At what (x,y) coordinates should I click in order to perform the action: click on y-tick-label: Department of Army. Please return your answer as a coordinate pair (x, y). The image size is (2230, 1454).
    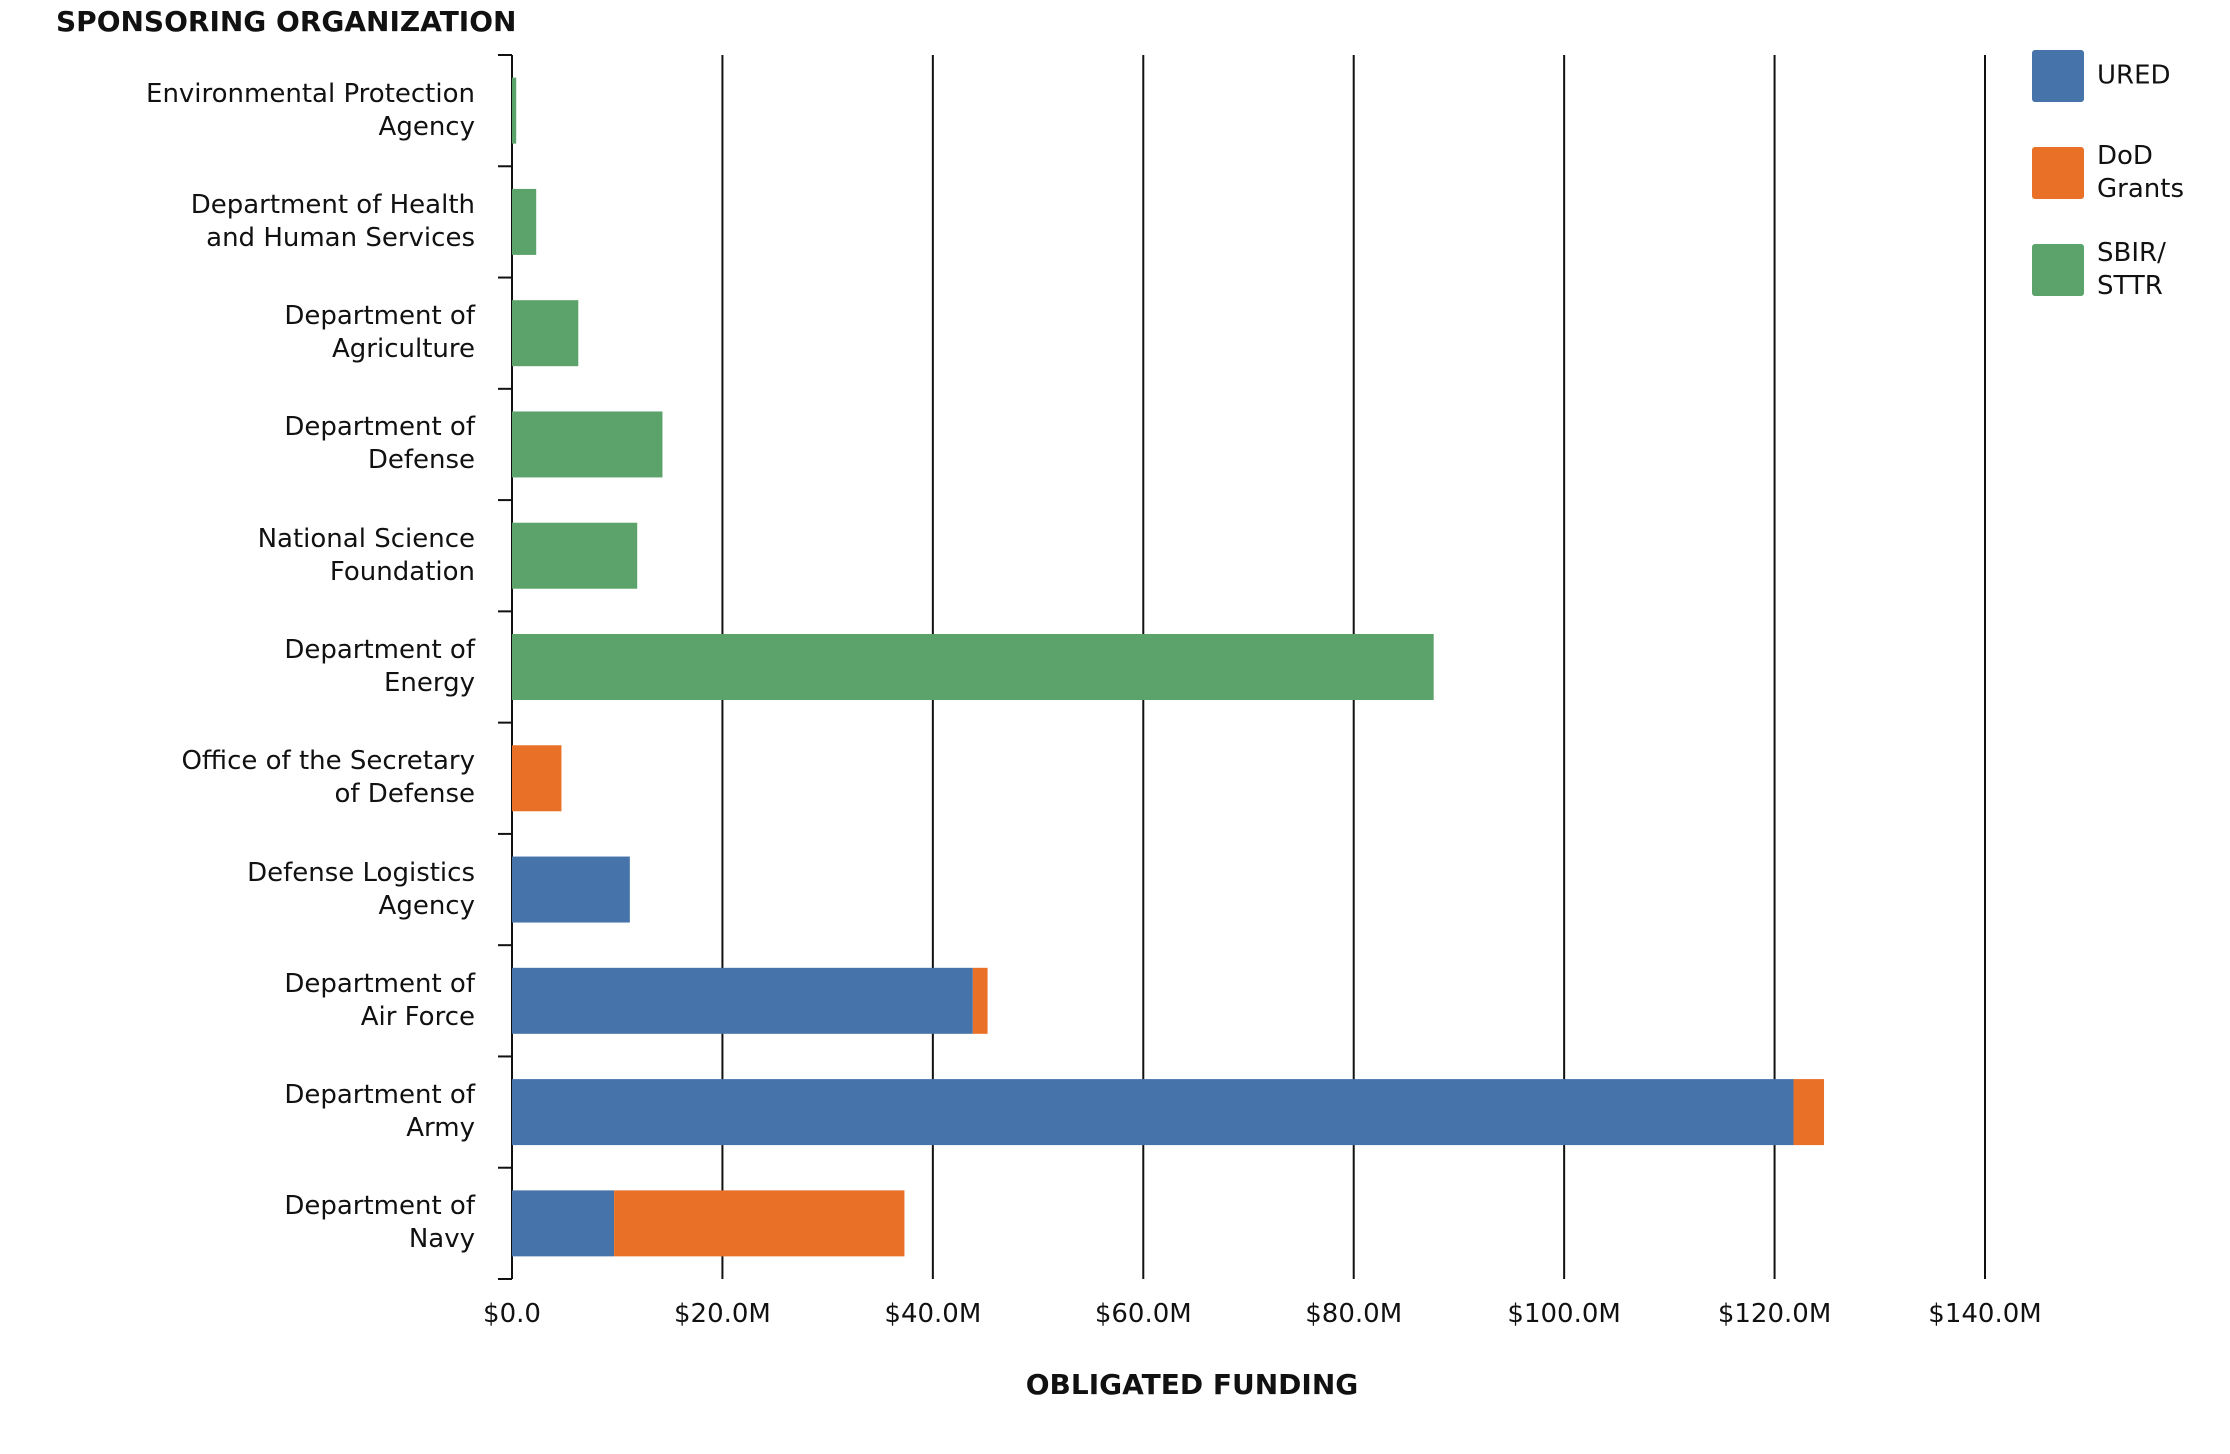
    Looking at the image, I should click on (379, 1112).